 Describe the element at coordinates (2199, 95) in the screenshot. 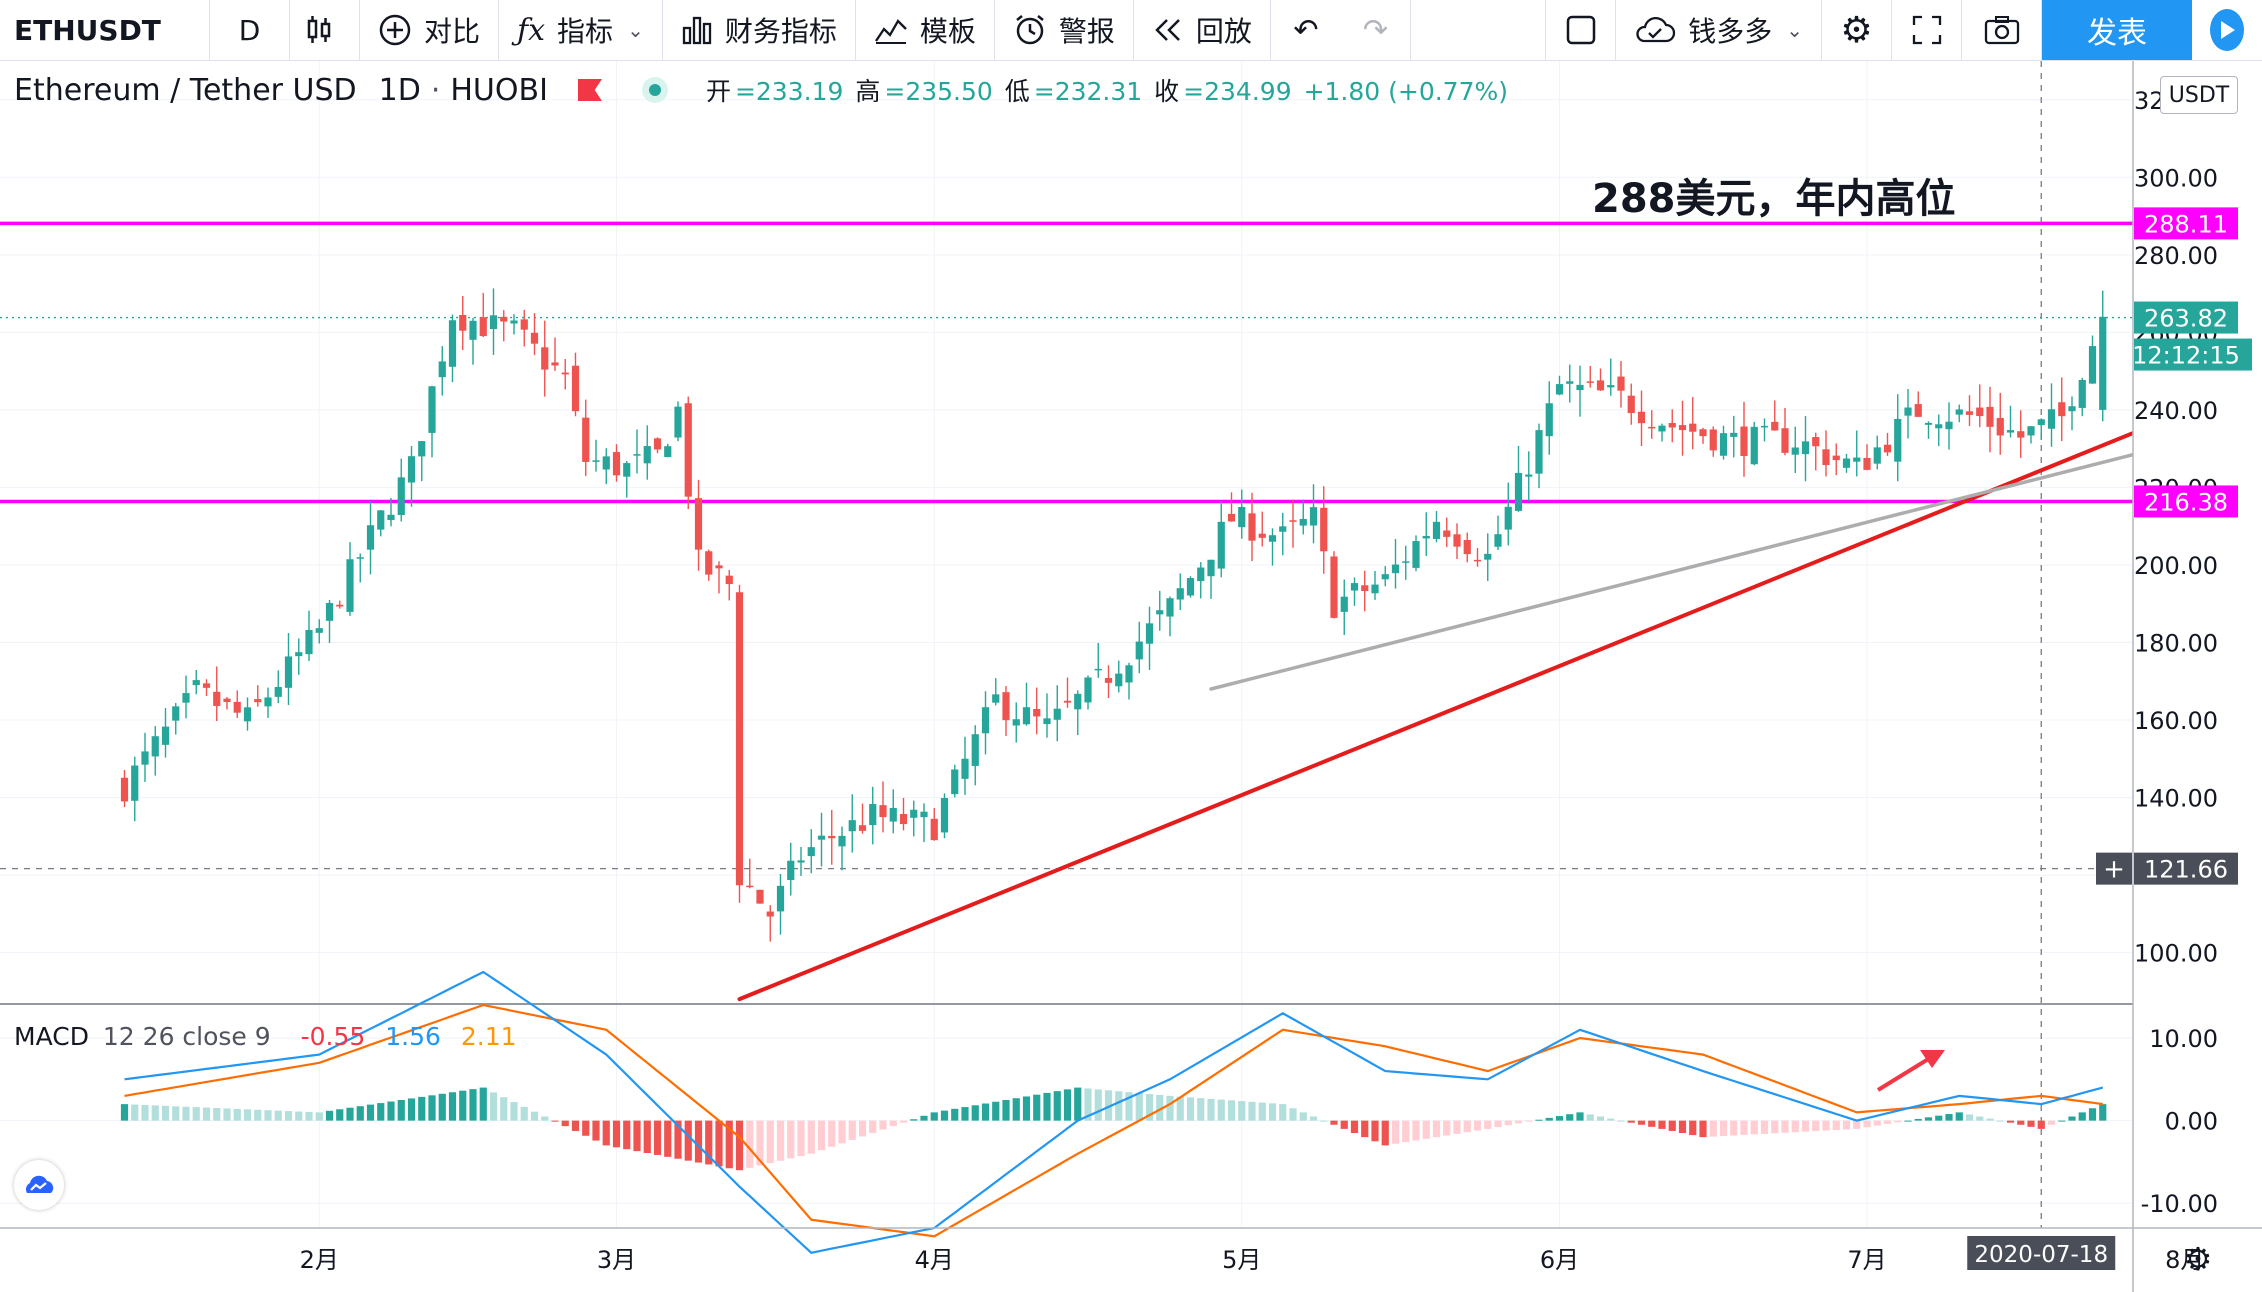

I see `currency-units-button: USDT` at that location.